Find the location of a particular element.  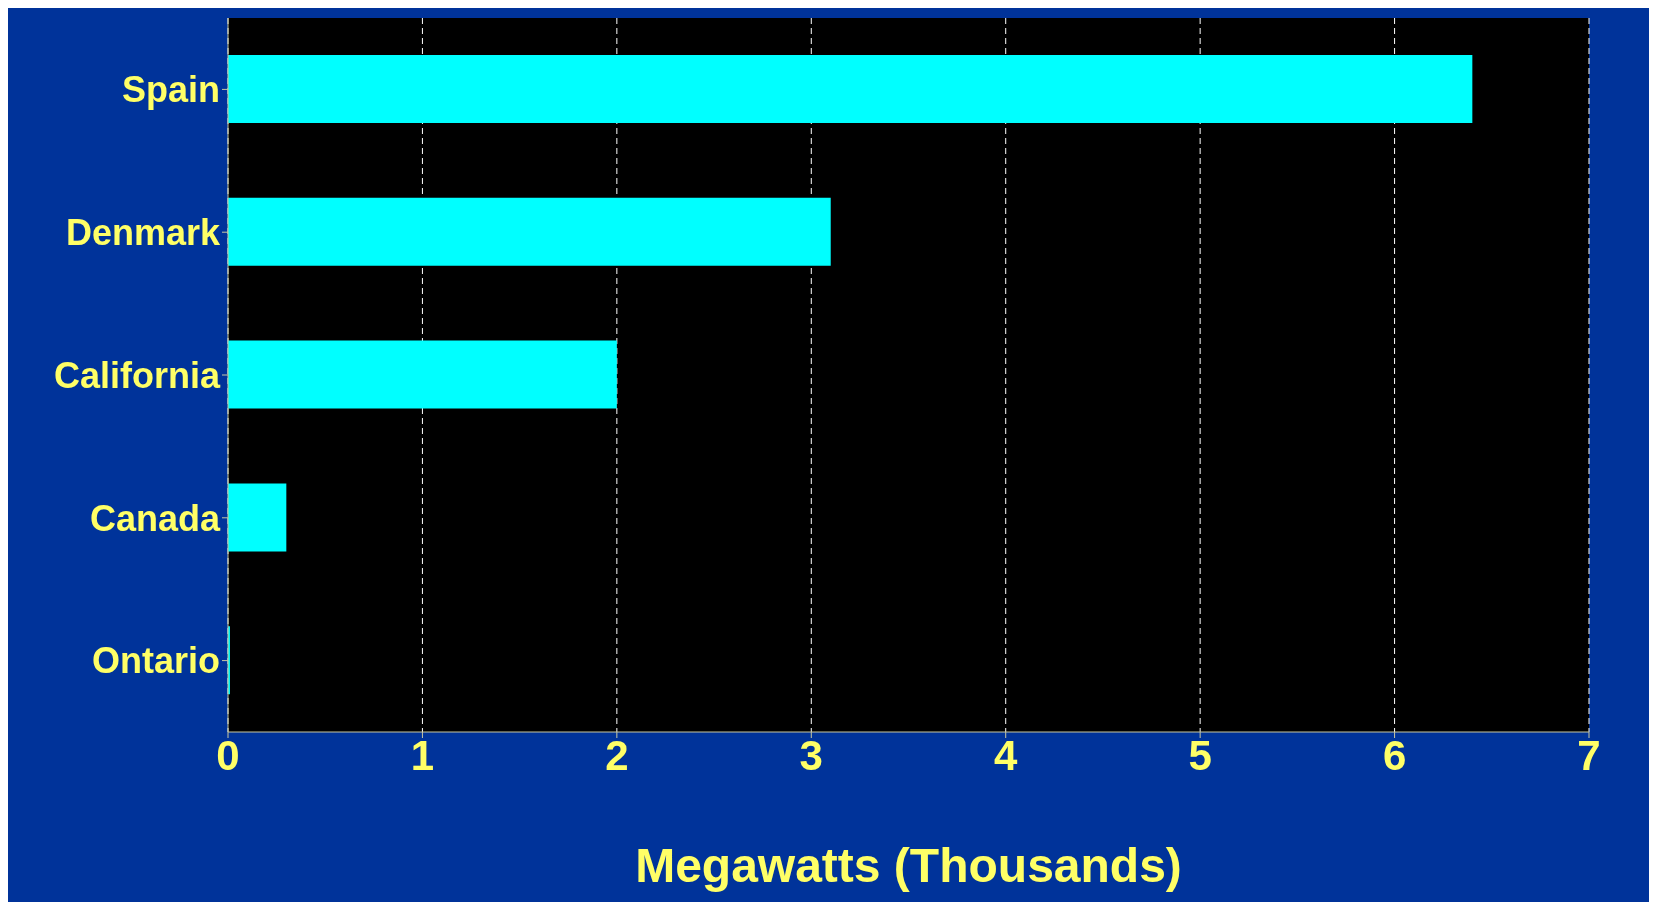

x-tick-label: 5 is located at coordinates (1200, 755).